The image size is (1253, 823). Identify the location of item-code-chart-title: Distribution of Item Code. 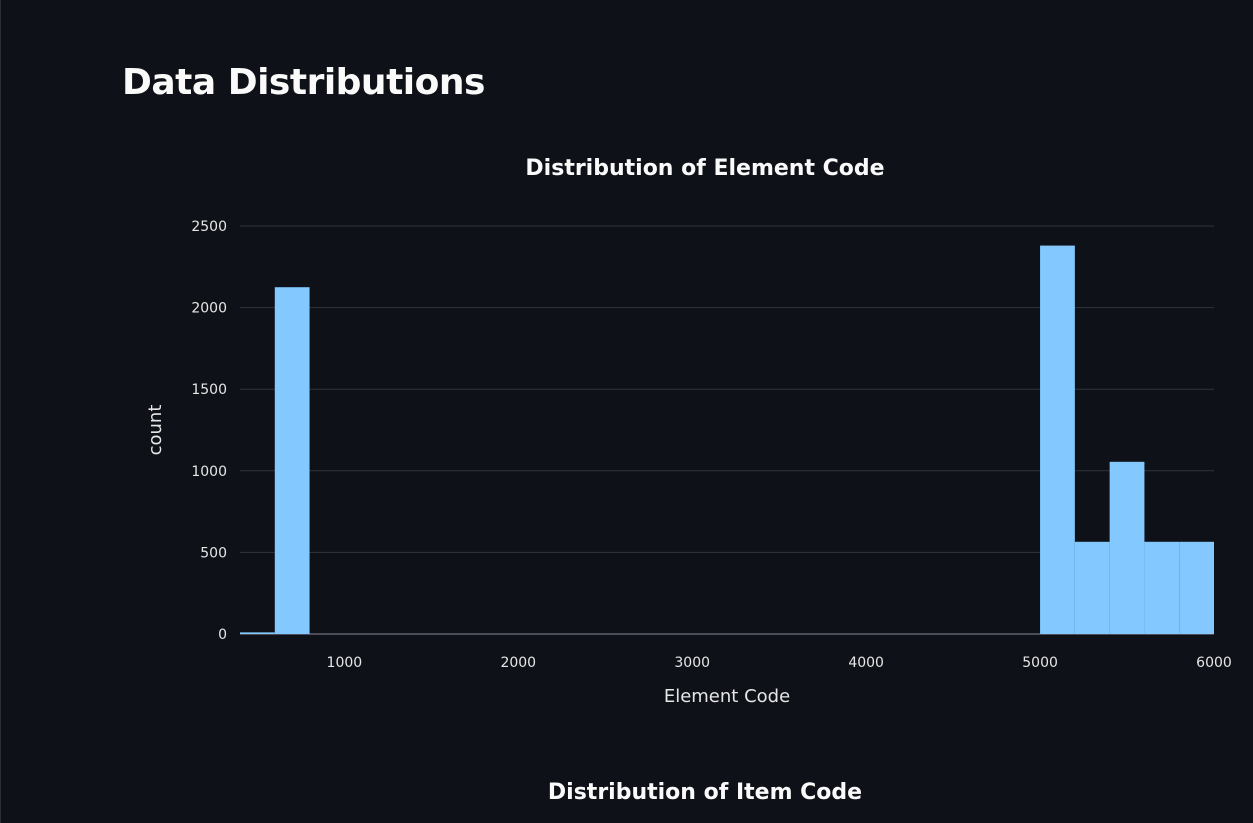
(705, 792).